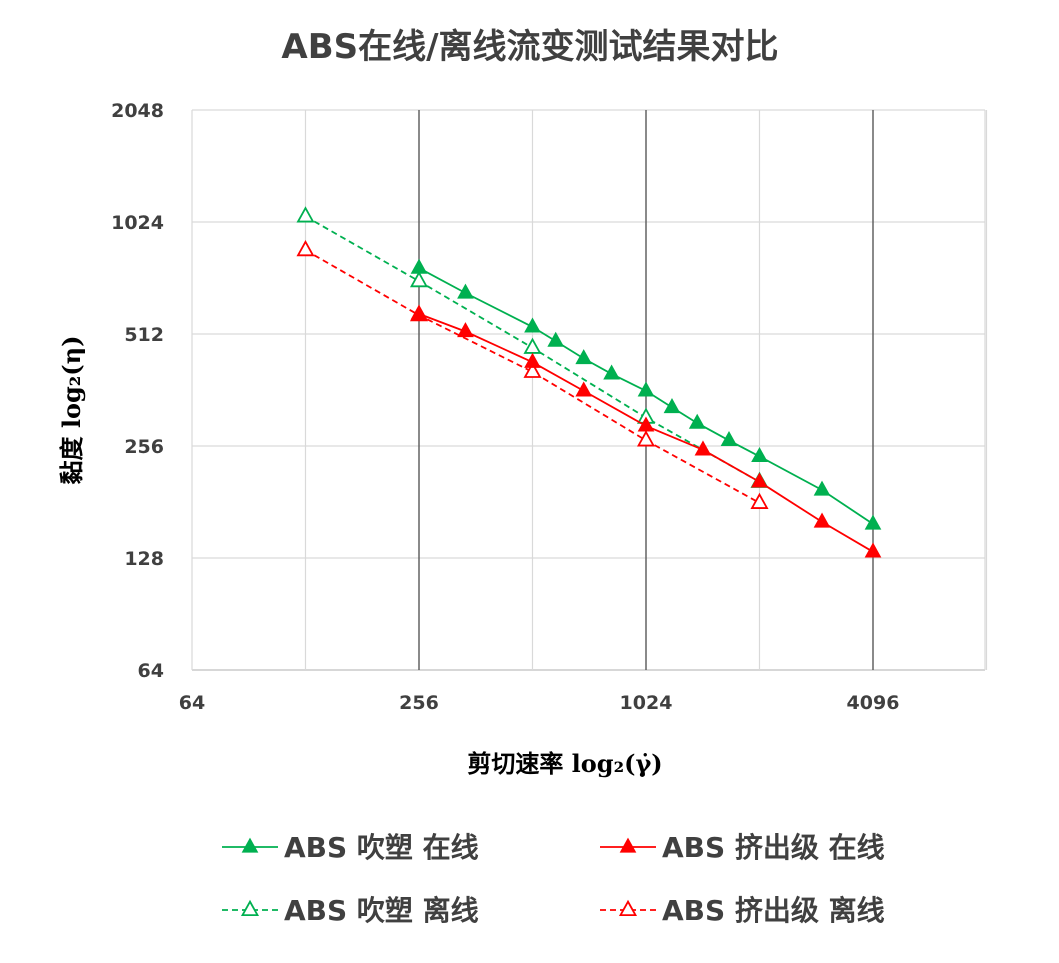 Image resolution: width=1059 pixels, height=963 pixels. What do you see at coordinates (151, 671) in the screenshot?
I see `y-tick-label: 64` at bounding box center [151, 671].